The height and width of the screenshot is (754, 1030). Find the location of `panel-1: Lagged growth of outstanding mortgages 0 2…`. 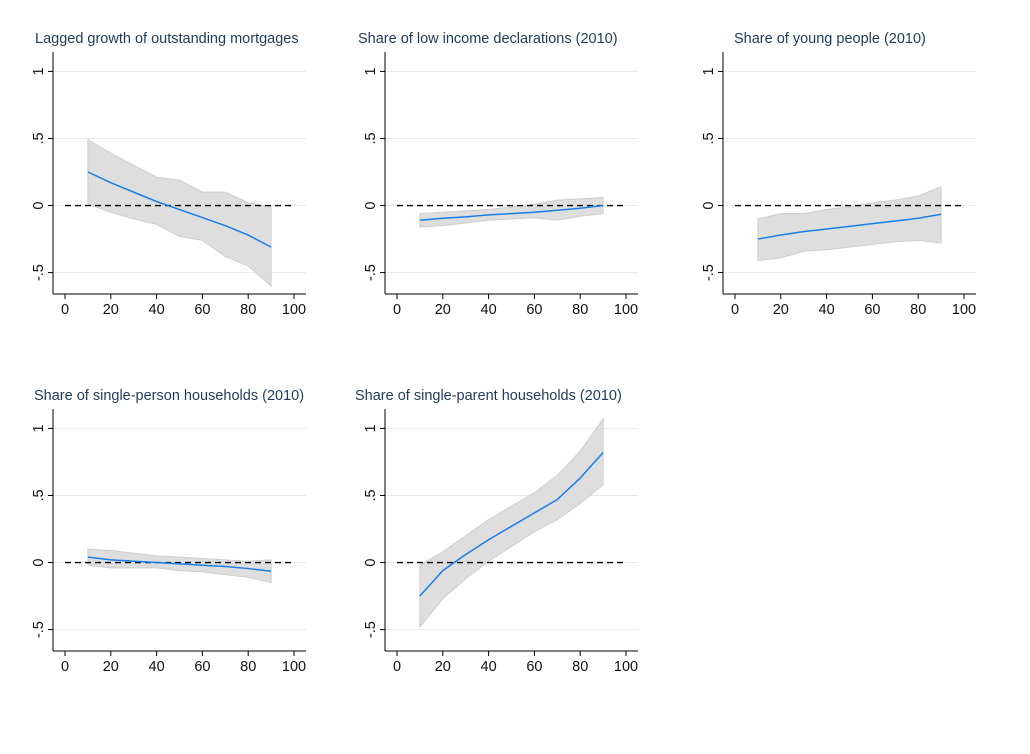

panel-1: Lagged growth of outstanding mortgages 0 2… is located at coordinates (168, 174).